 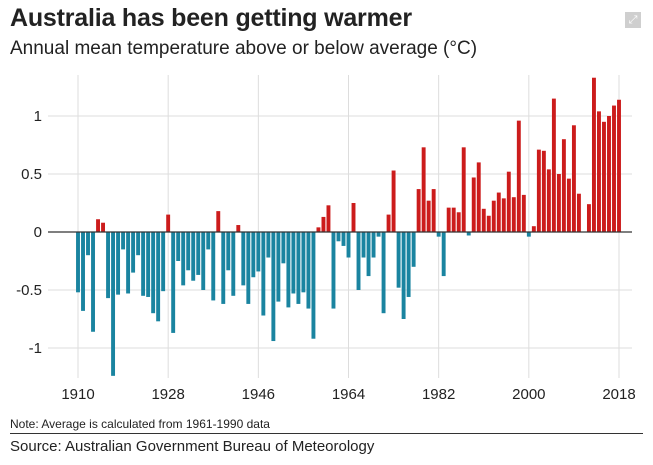 What do you see at coordinates (258, 252) in the screenshot?
I see `bar-1946` at bounding box center [258, 252].